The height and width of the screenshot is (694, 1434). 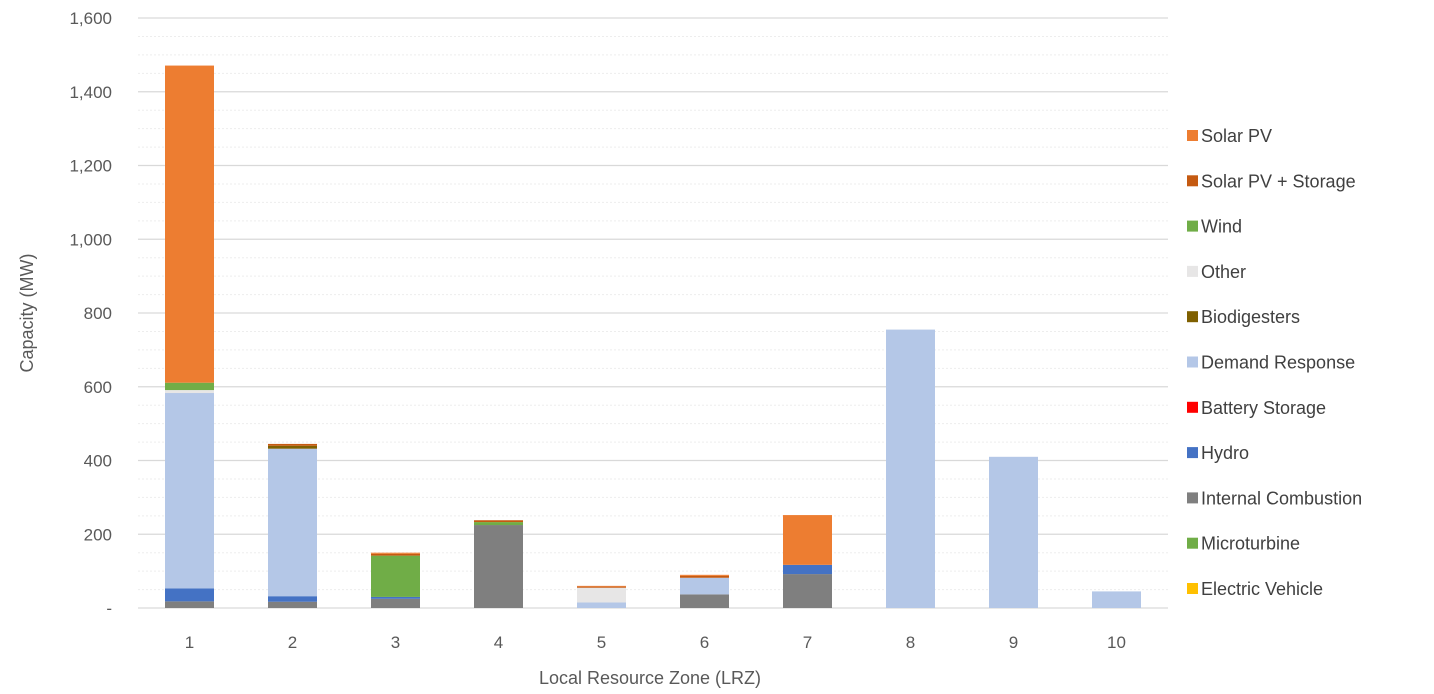 I want to click on legend-label: Demand Response, so click(x=1278, y=363).